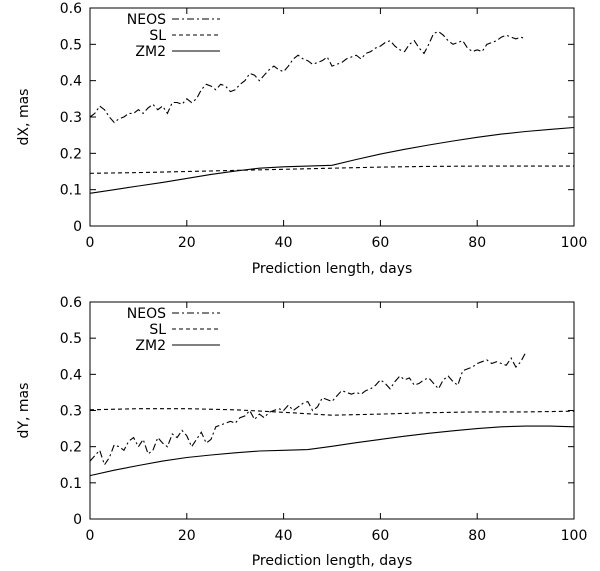  I want to click on y-axis-label: dY, mas, so click(24, 411).